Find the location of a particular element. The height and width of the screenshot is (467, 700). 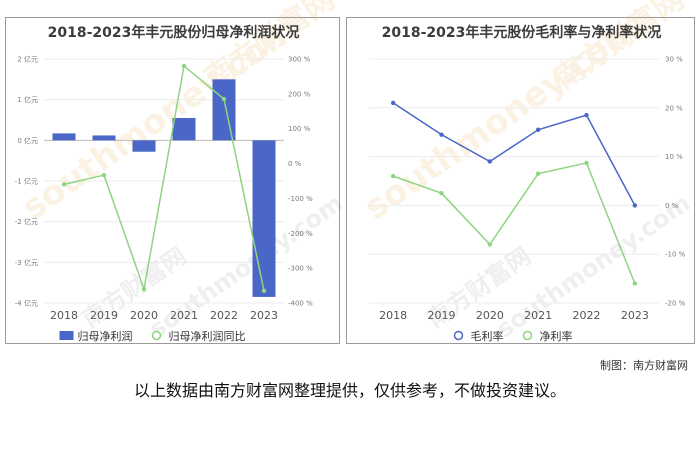

legend-label-1: 净利率 is located at coordinates (556, 336).